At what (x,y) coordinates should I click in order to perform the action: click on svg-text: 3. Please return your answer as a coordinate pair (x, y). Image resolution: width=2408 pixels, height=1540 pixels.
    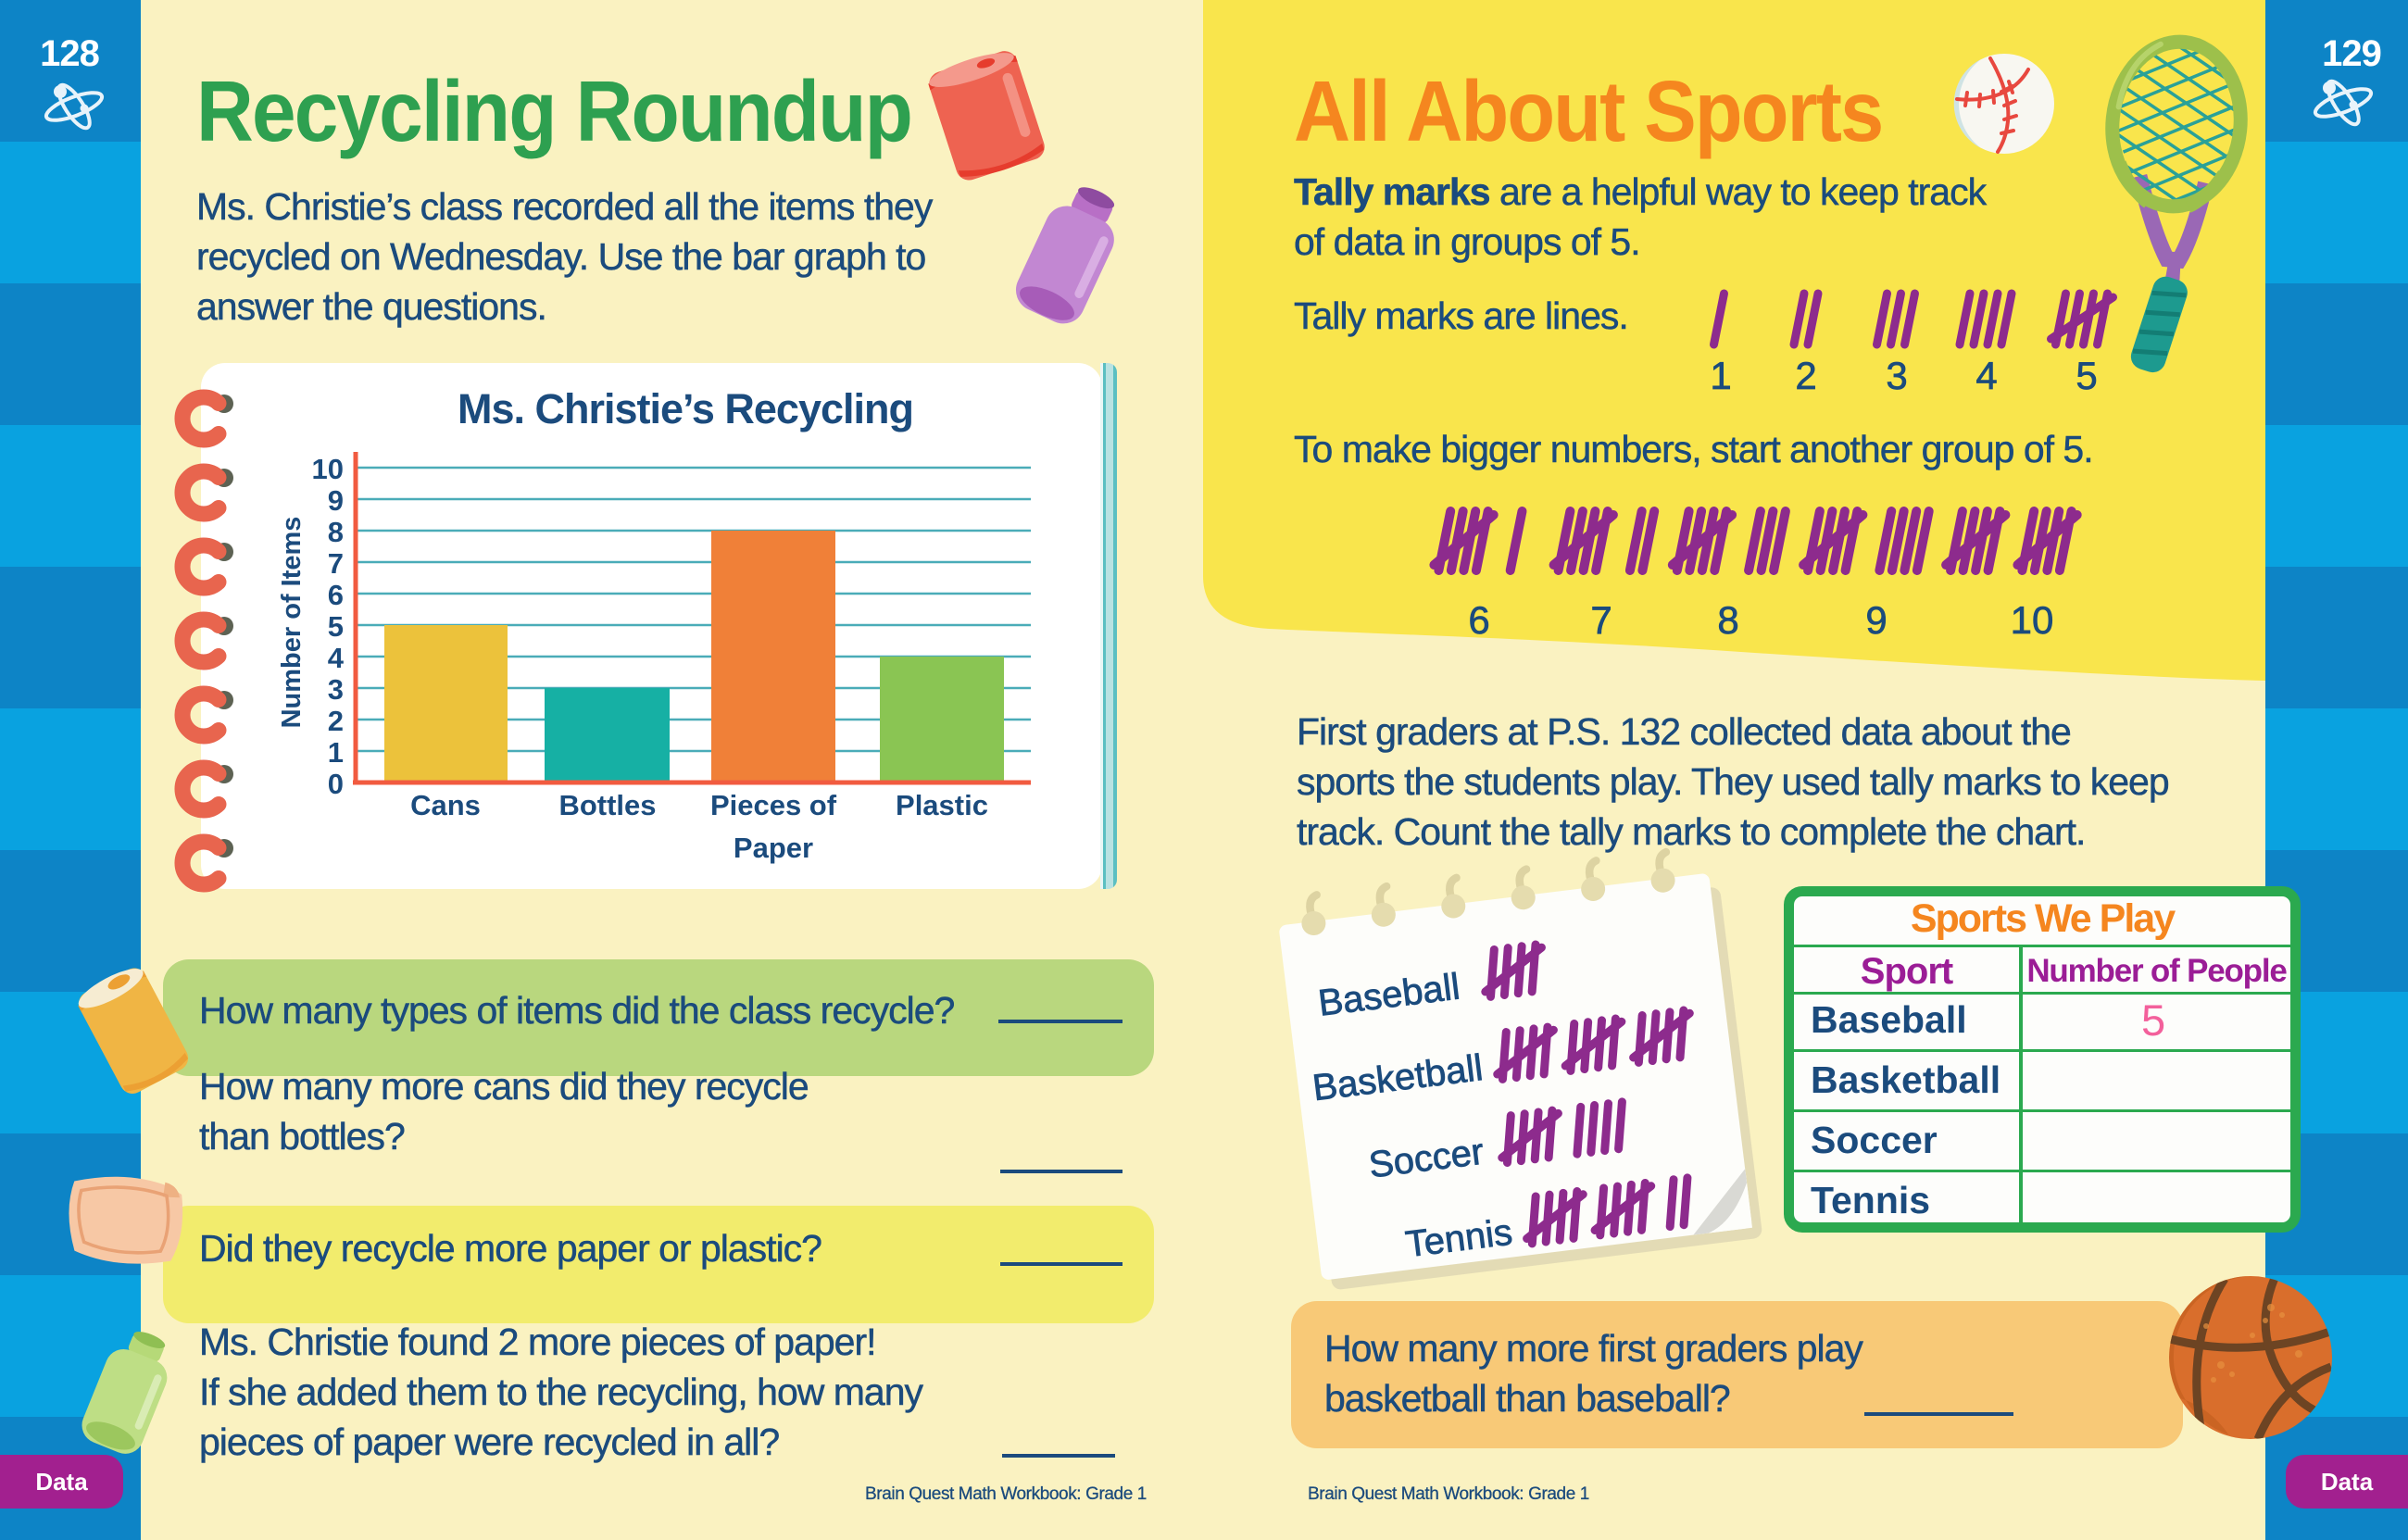
    Looking at the image, I should click on (336, 690).